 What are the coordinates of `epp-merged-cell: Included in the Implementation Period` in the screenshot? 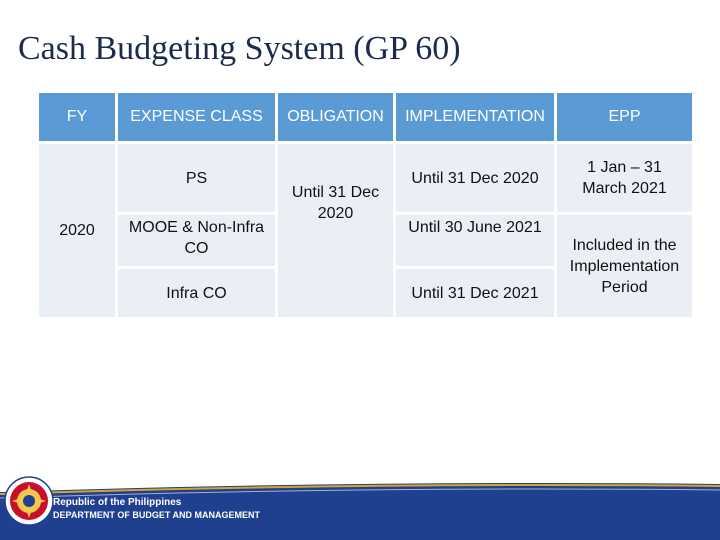 It's located at (624, 266).